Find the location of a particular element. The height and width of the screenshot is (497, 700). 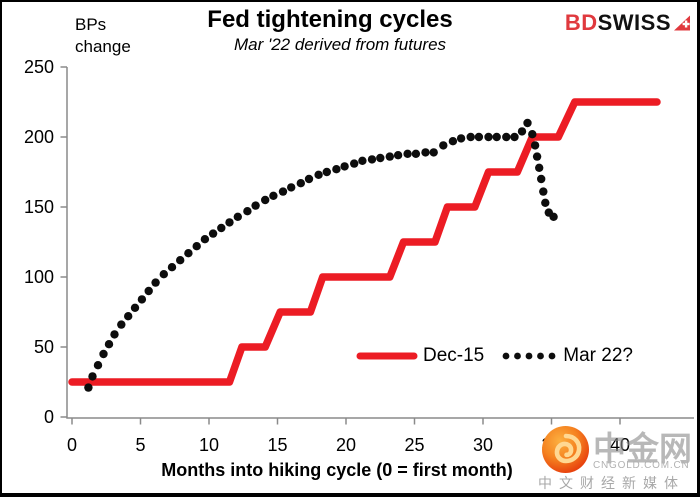

y-tick-label: 0 is located at coordinates (49, 417).